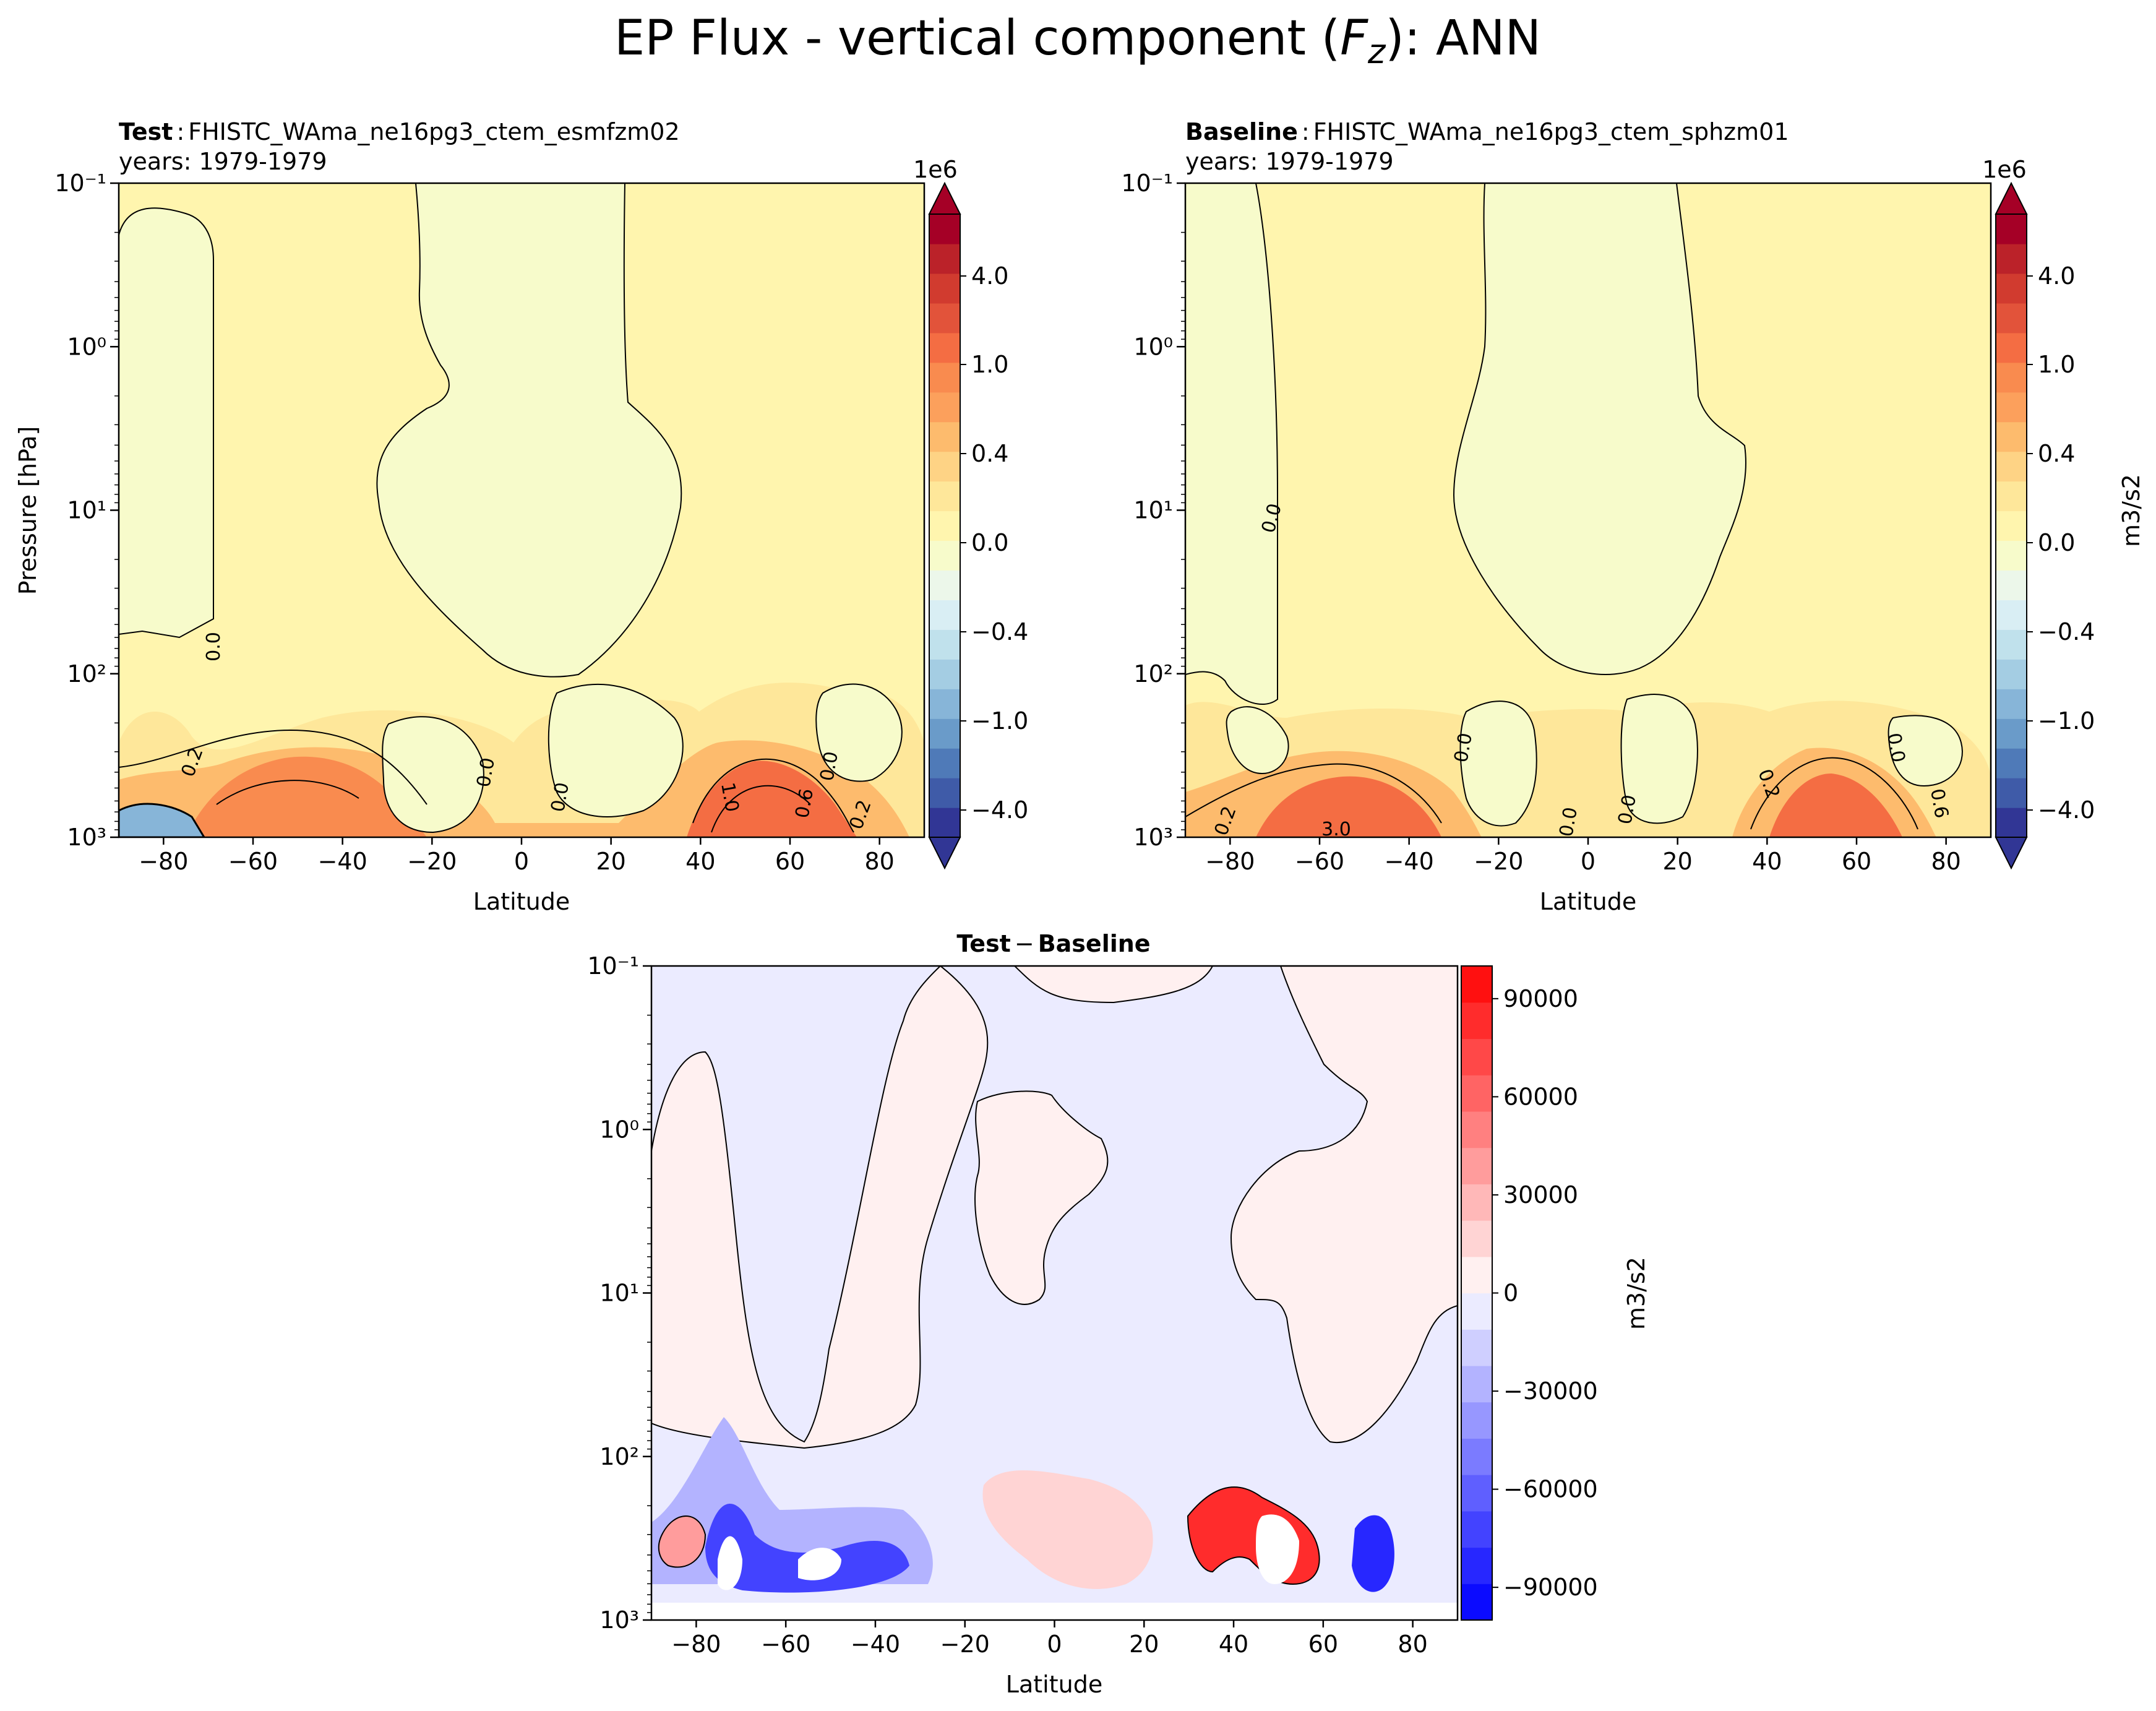 This screenshot has width=2156, height=1711. What do you see at coordinates (1856, 861) in the screenshot?
I see `x-tick-label: 60` at bounding box center [1856, 861].